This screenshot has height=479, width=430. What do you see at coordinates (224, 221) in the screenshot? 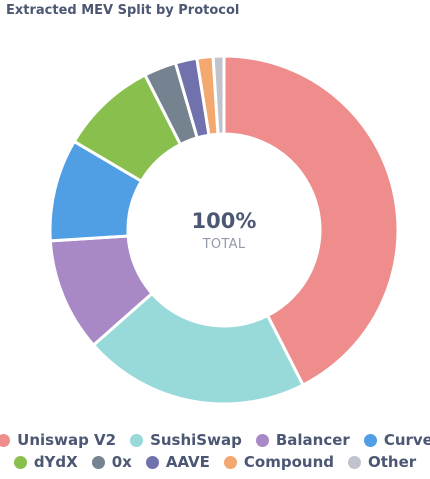
I see `center-total-value: 100%` at bounding box center [224, 221].